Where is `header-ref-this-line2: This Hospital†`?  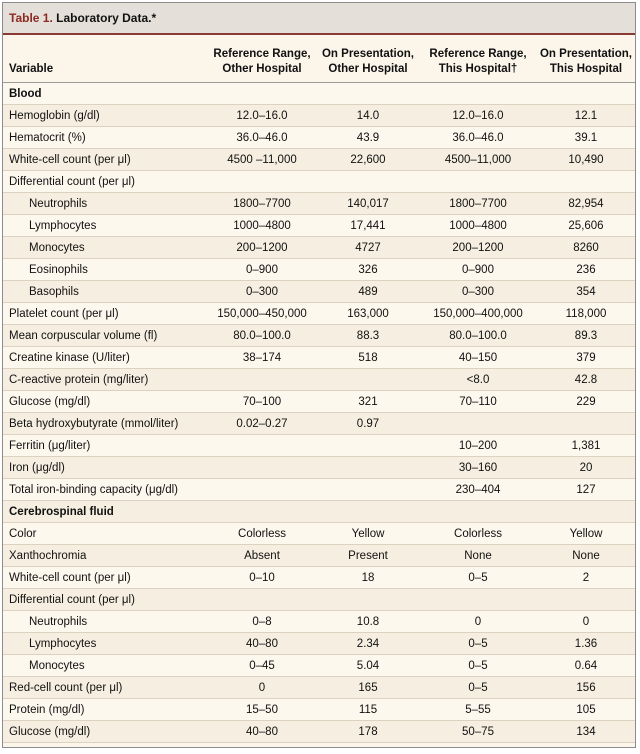
header-ref-this-line2: This Hospital† is located at coordinates (478, 69).